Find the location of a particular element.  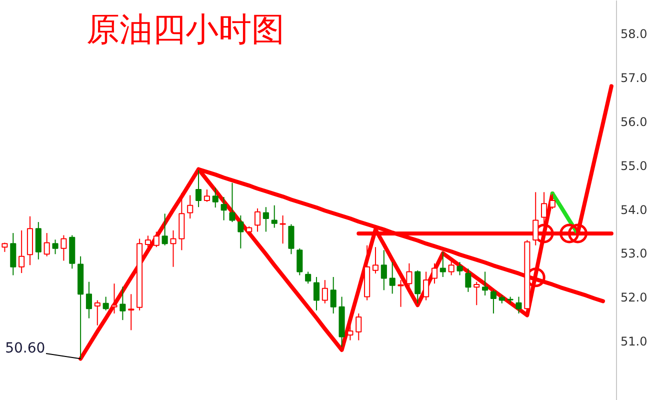

y-tick-label: 57.0 is located at coordinates (634, 77).